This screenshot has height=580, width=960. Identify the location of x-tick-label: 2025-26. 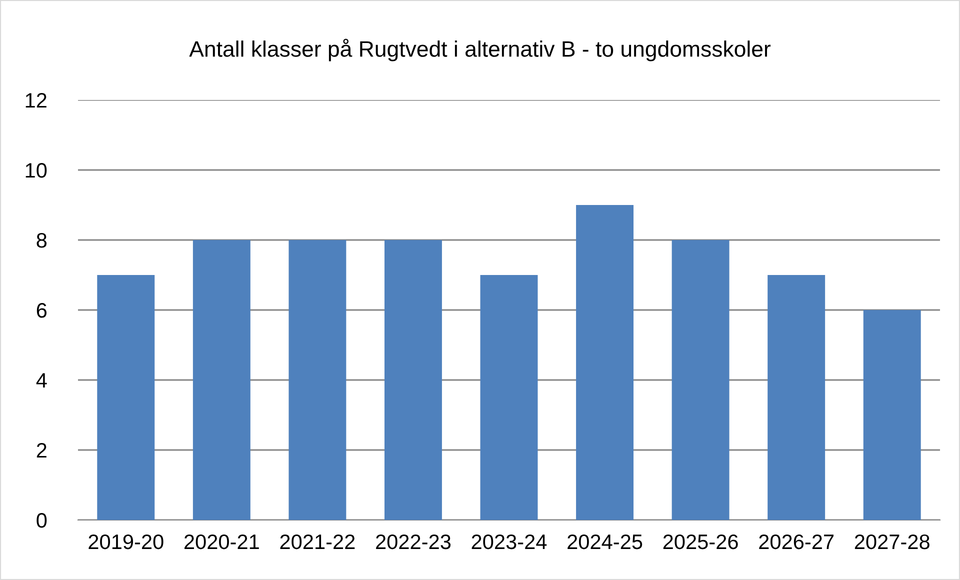
(700, 542).